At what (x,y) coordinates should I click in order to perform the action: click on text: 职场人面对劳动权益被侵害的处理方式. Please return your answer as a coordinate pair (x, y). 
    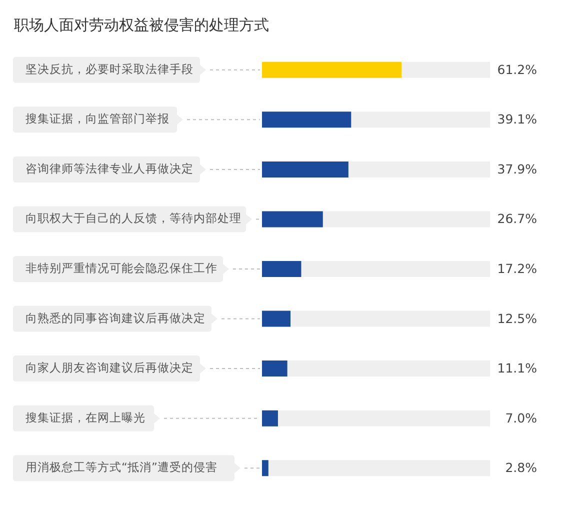
    Looking at the image, I should click on (141, 25).